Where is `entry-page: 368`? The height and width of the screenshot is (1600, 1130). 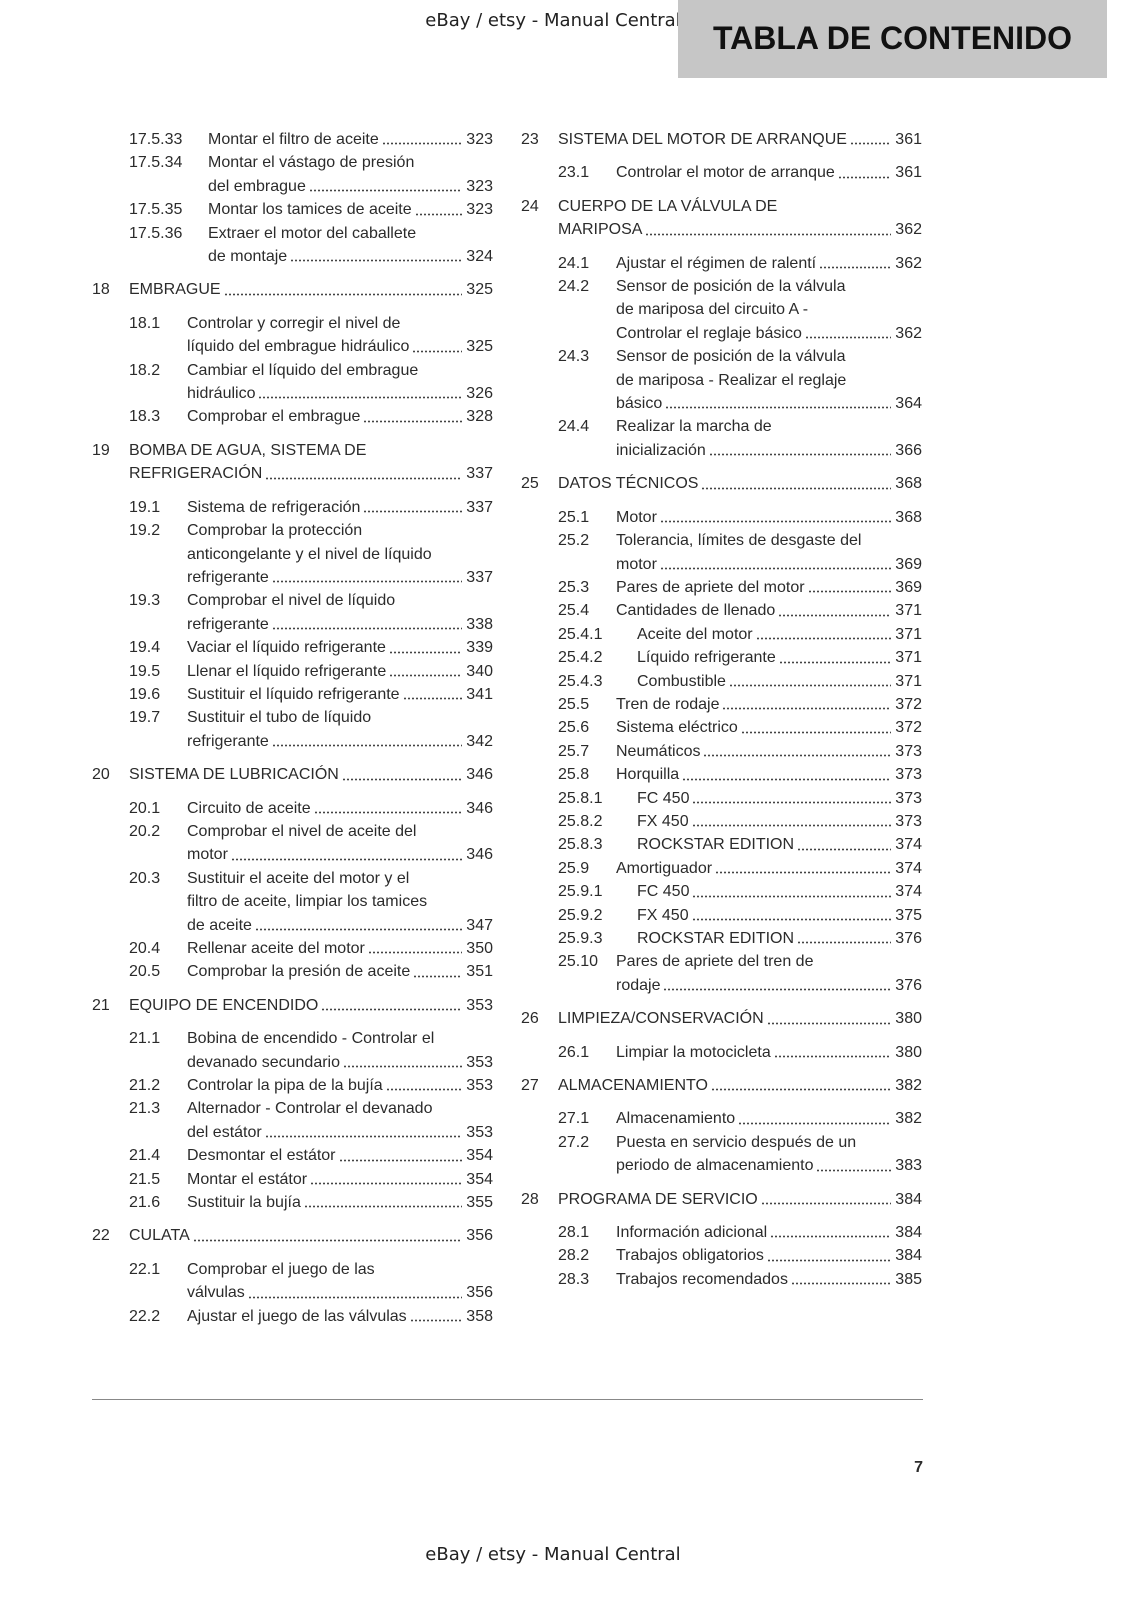 entry-page: 368 is located at coordinates (908, 484).